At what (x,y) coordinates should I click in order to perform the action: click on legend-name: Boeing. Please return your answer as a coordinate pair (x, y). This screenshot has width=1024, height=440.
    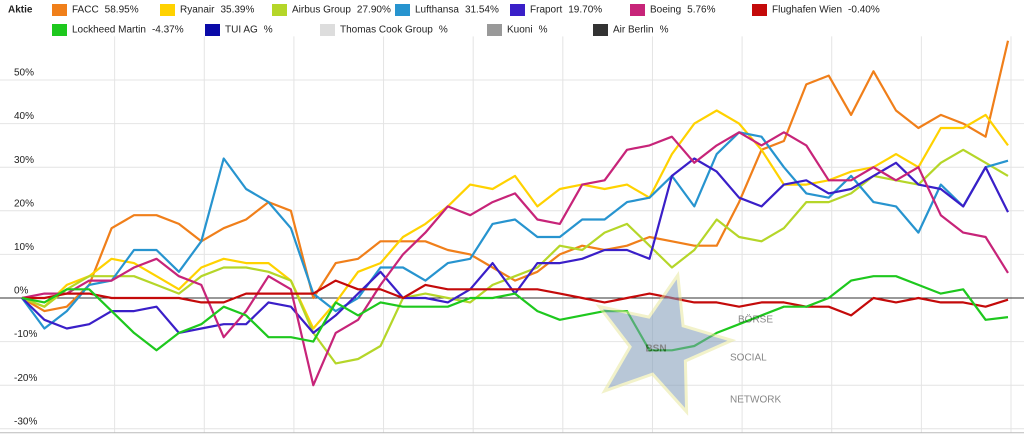
    Looking at the image, I should click on (665, 10).